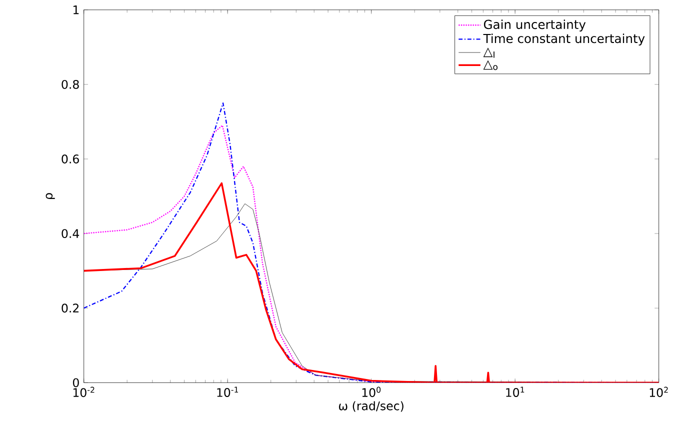  What do you see at coordinates (76, 10) in the screenshot?
I see `y-tick-label: 1` at bounding box center [76, 10].